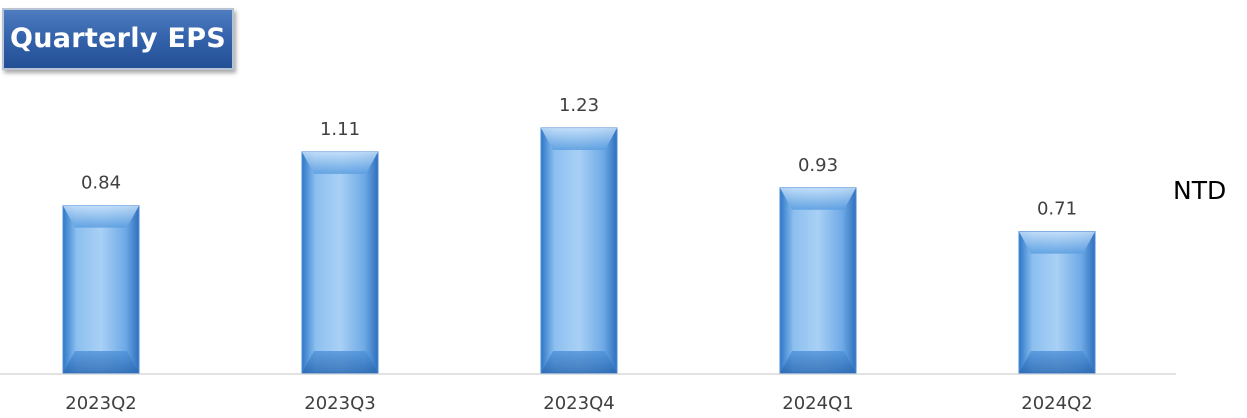 This screenshot has width=1247, height=418. Describe the element at coordinates (100, 403) in the screenshot. I see `category-label-2023Q2: 2023Q2` at that location.